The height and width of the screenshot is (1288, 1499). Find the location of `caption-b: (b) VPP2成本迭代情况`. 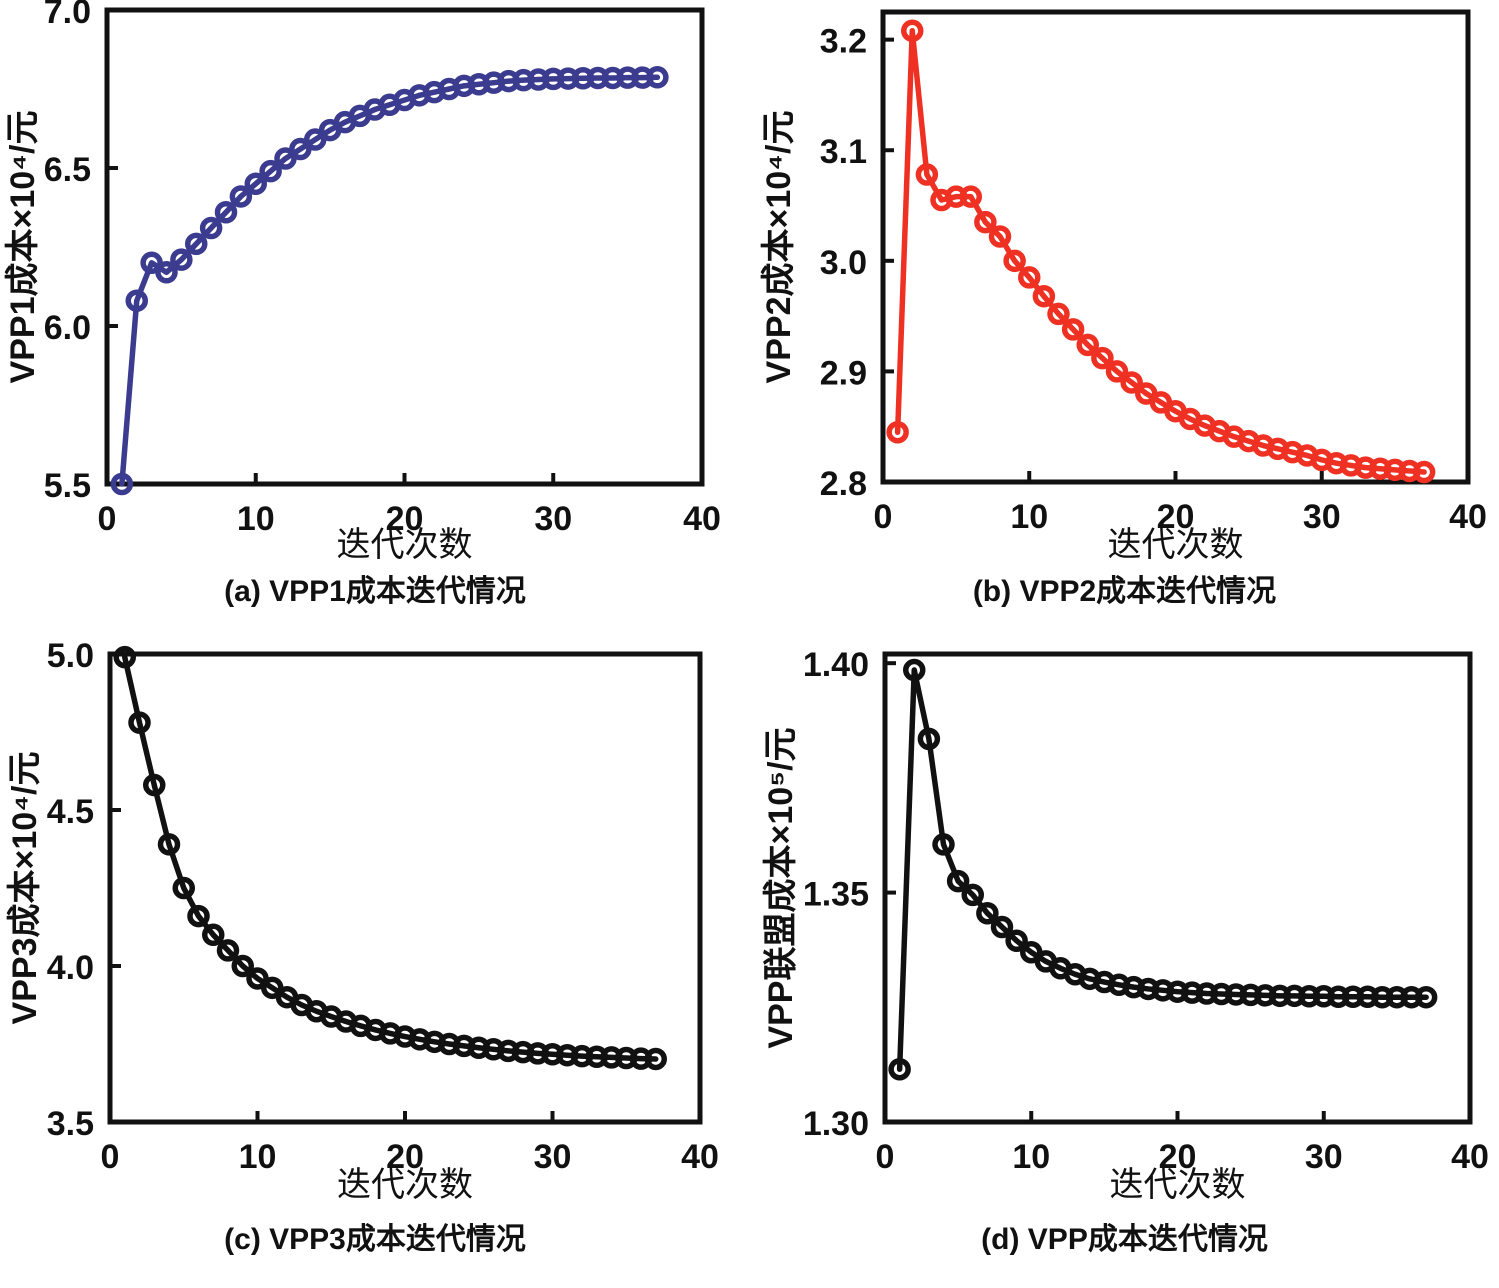

caption-b: (b) VPP2成本迭代情况 is located at coordinates (1124, 591).